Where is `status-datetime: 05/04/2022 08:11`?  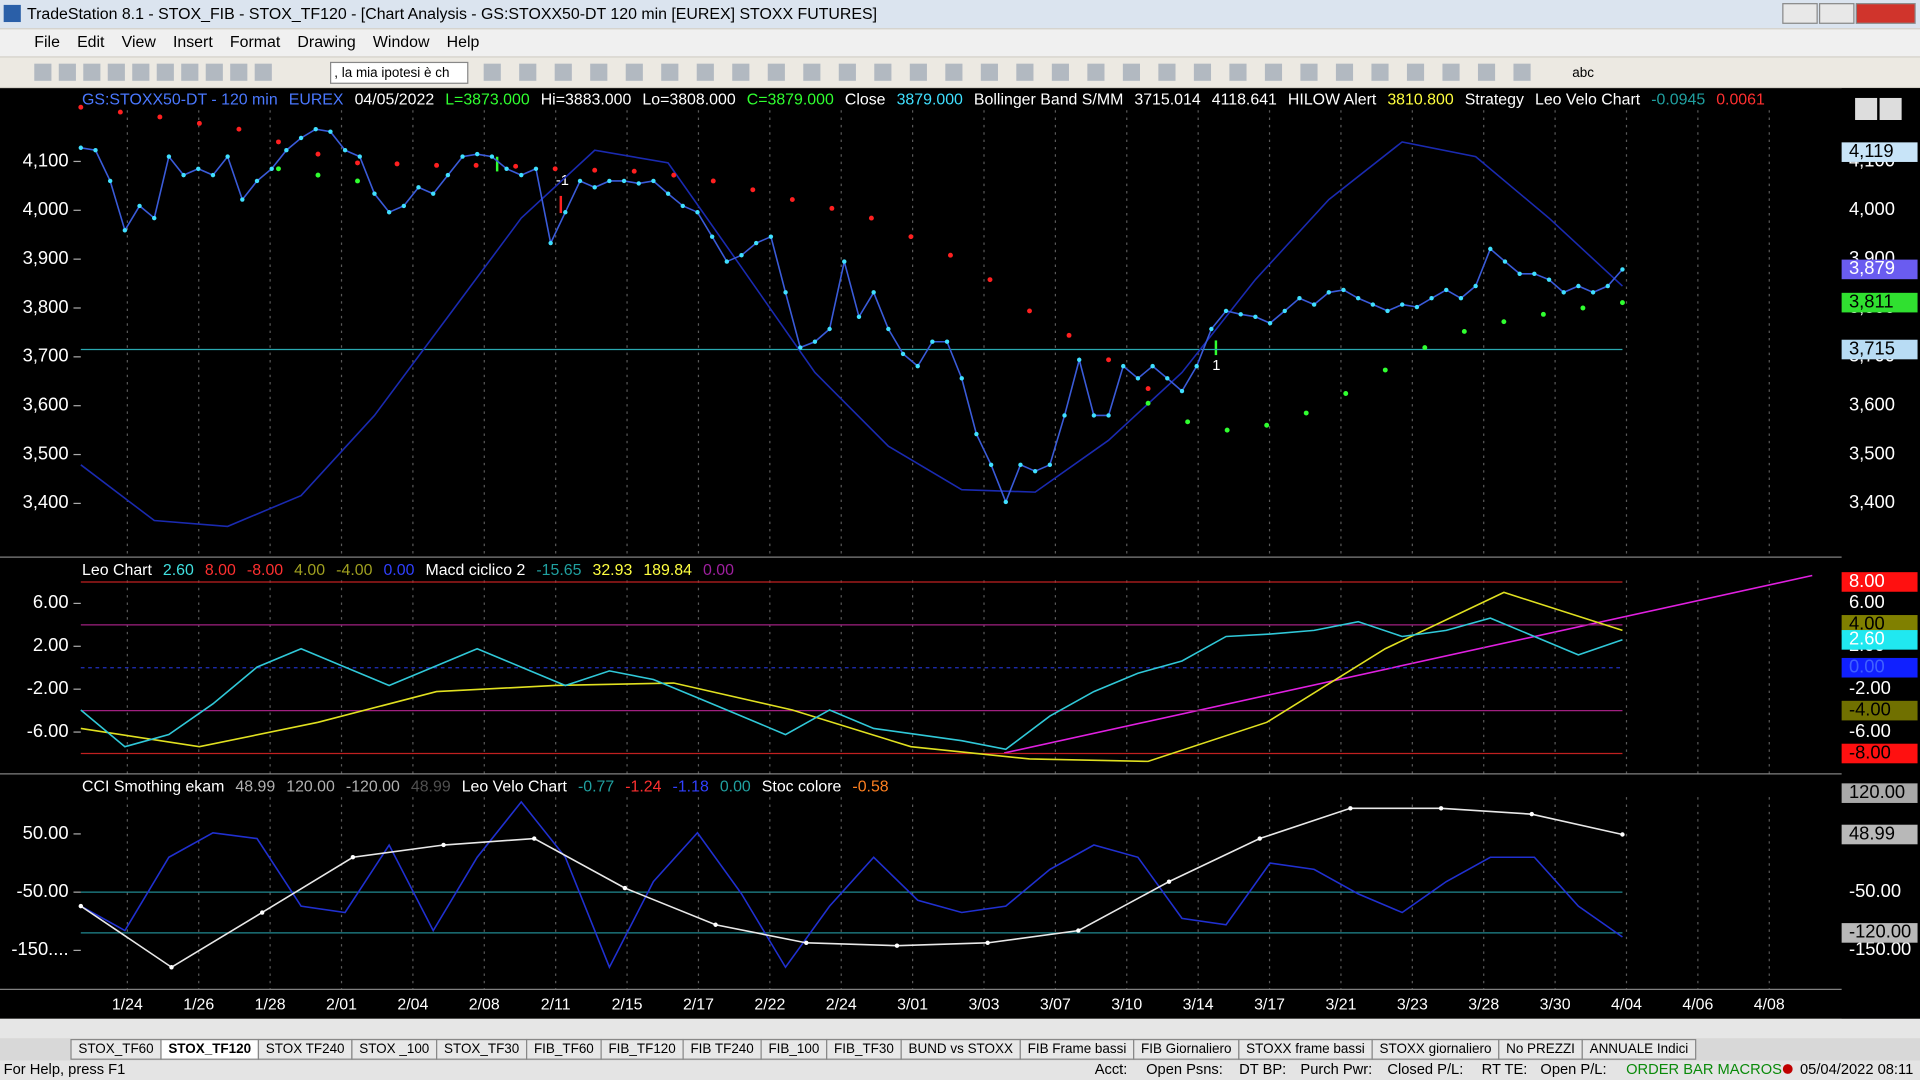 status-datetime: 05/04/2022 08:11 is located at coordinates (1856, 1070).